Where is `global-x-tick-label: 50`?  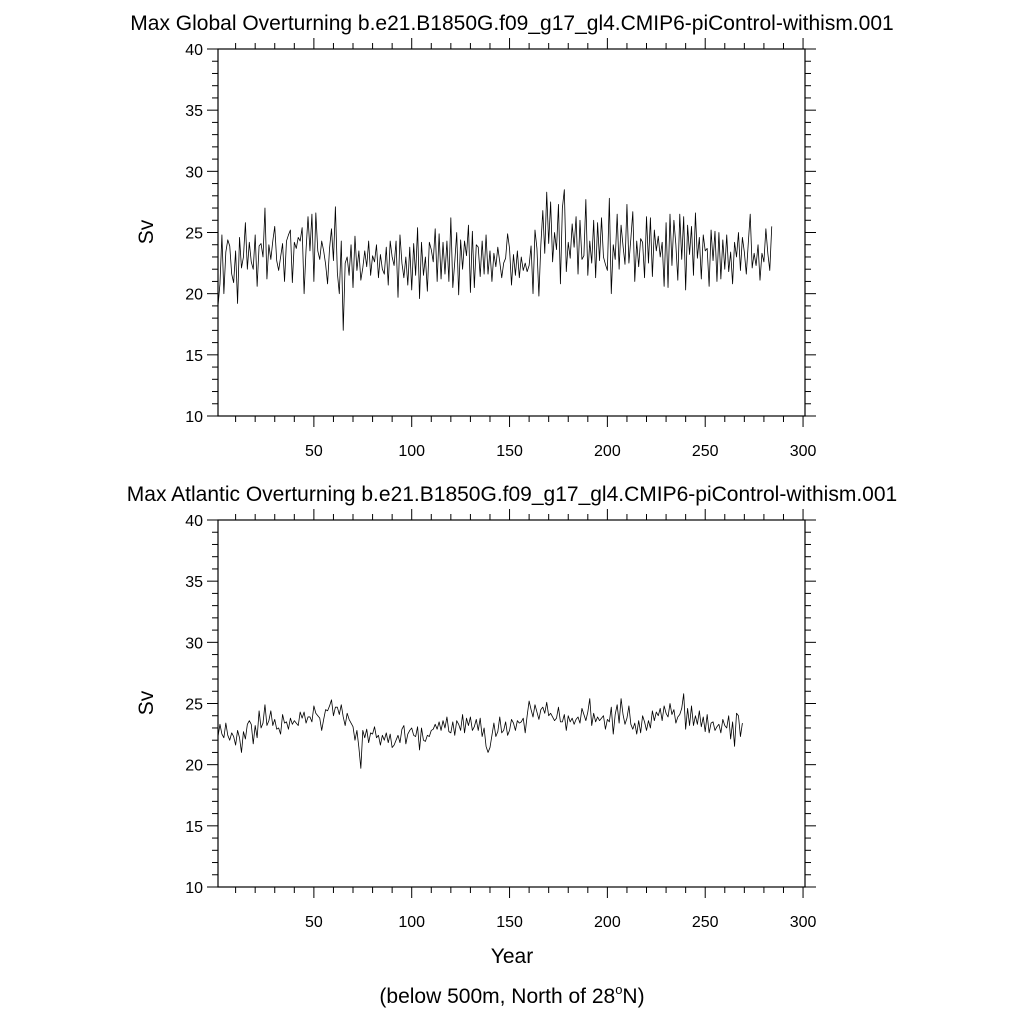 global-x-tick-label: 50 is located at coordinates (314, 451).